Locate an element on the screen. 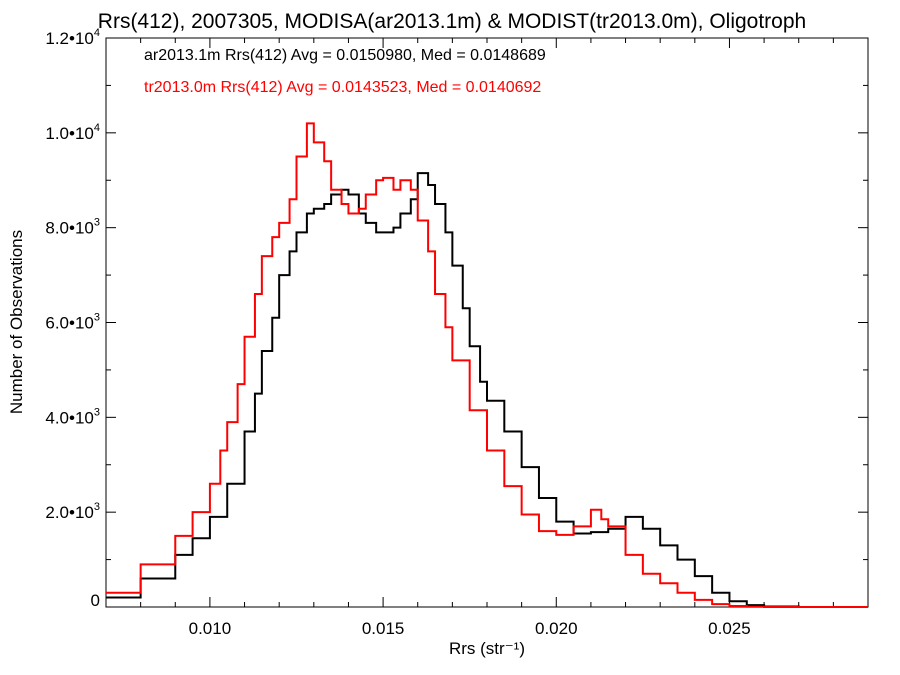 This screenshot has height=675, width=900. x-tick-label: 0.020 is located at coordinates (556, 628).